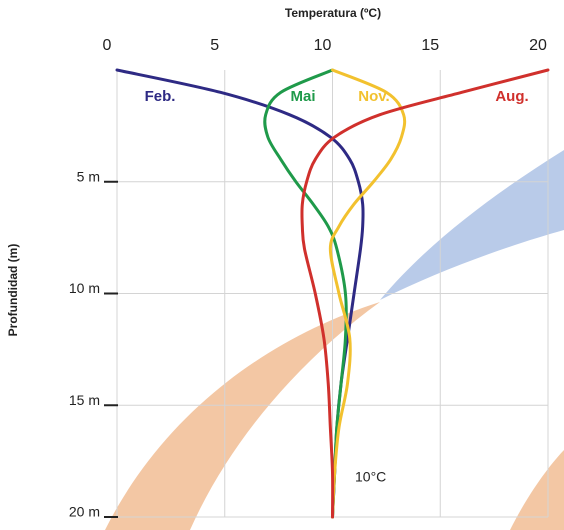  What do you see at coordinates (472, 225) in the screenshot?
I see `decor-blue-band` at bounding box center [472, 225].